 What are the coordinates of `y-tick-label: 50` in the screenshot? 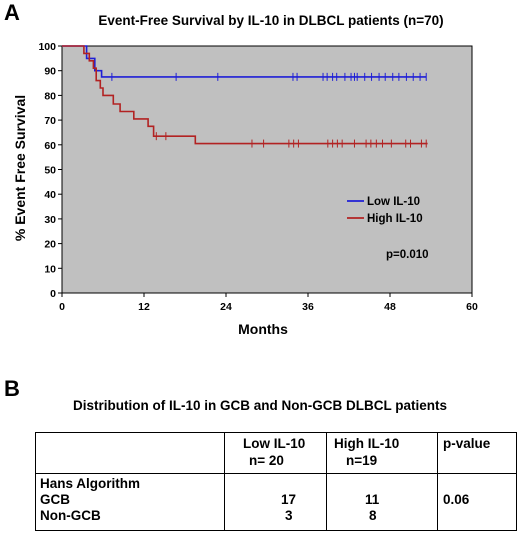 It's located at (50, 171).